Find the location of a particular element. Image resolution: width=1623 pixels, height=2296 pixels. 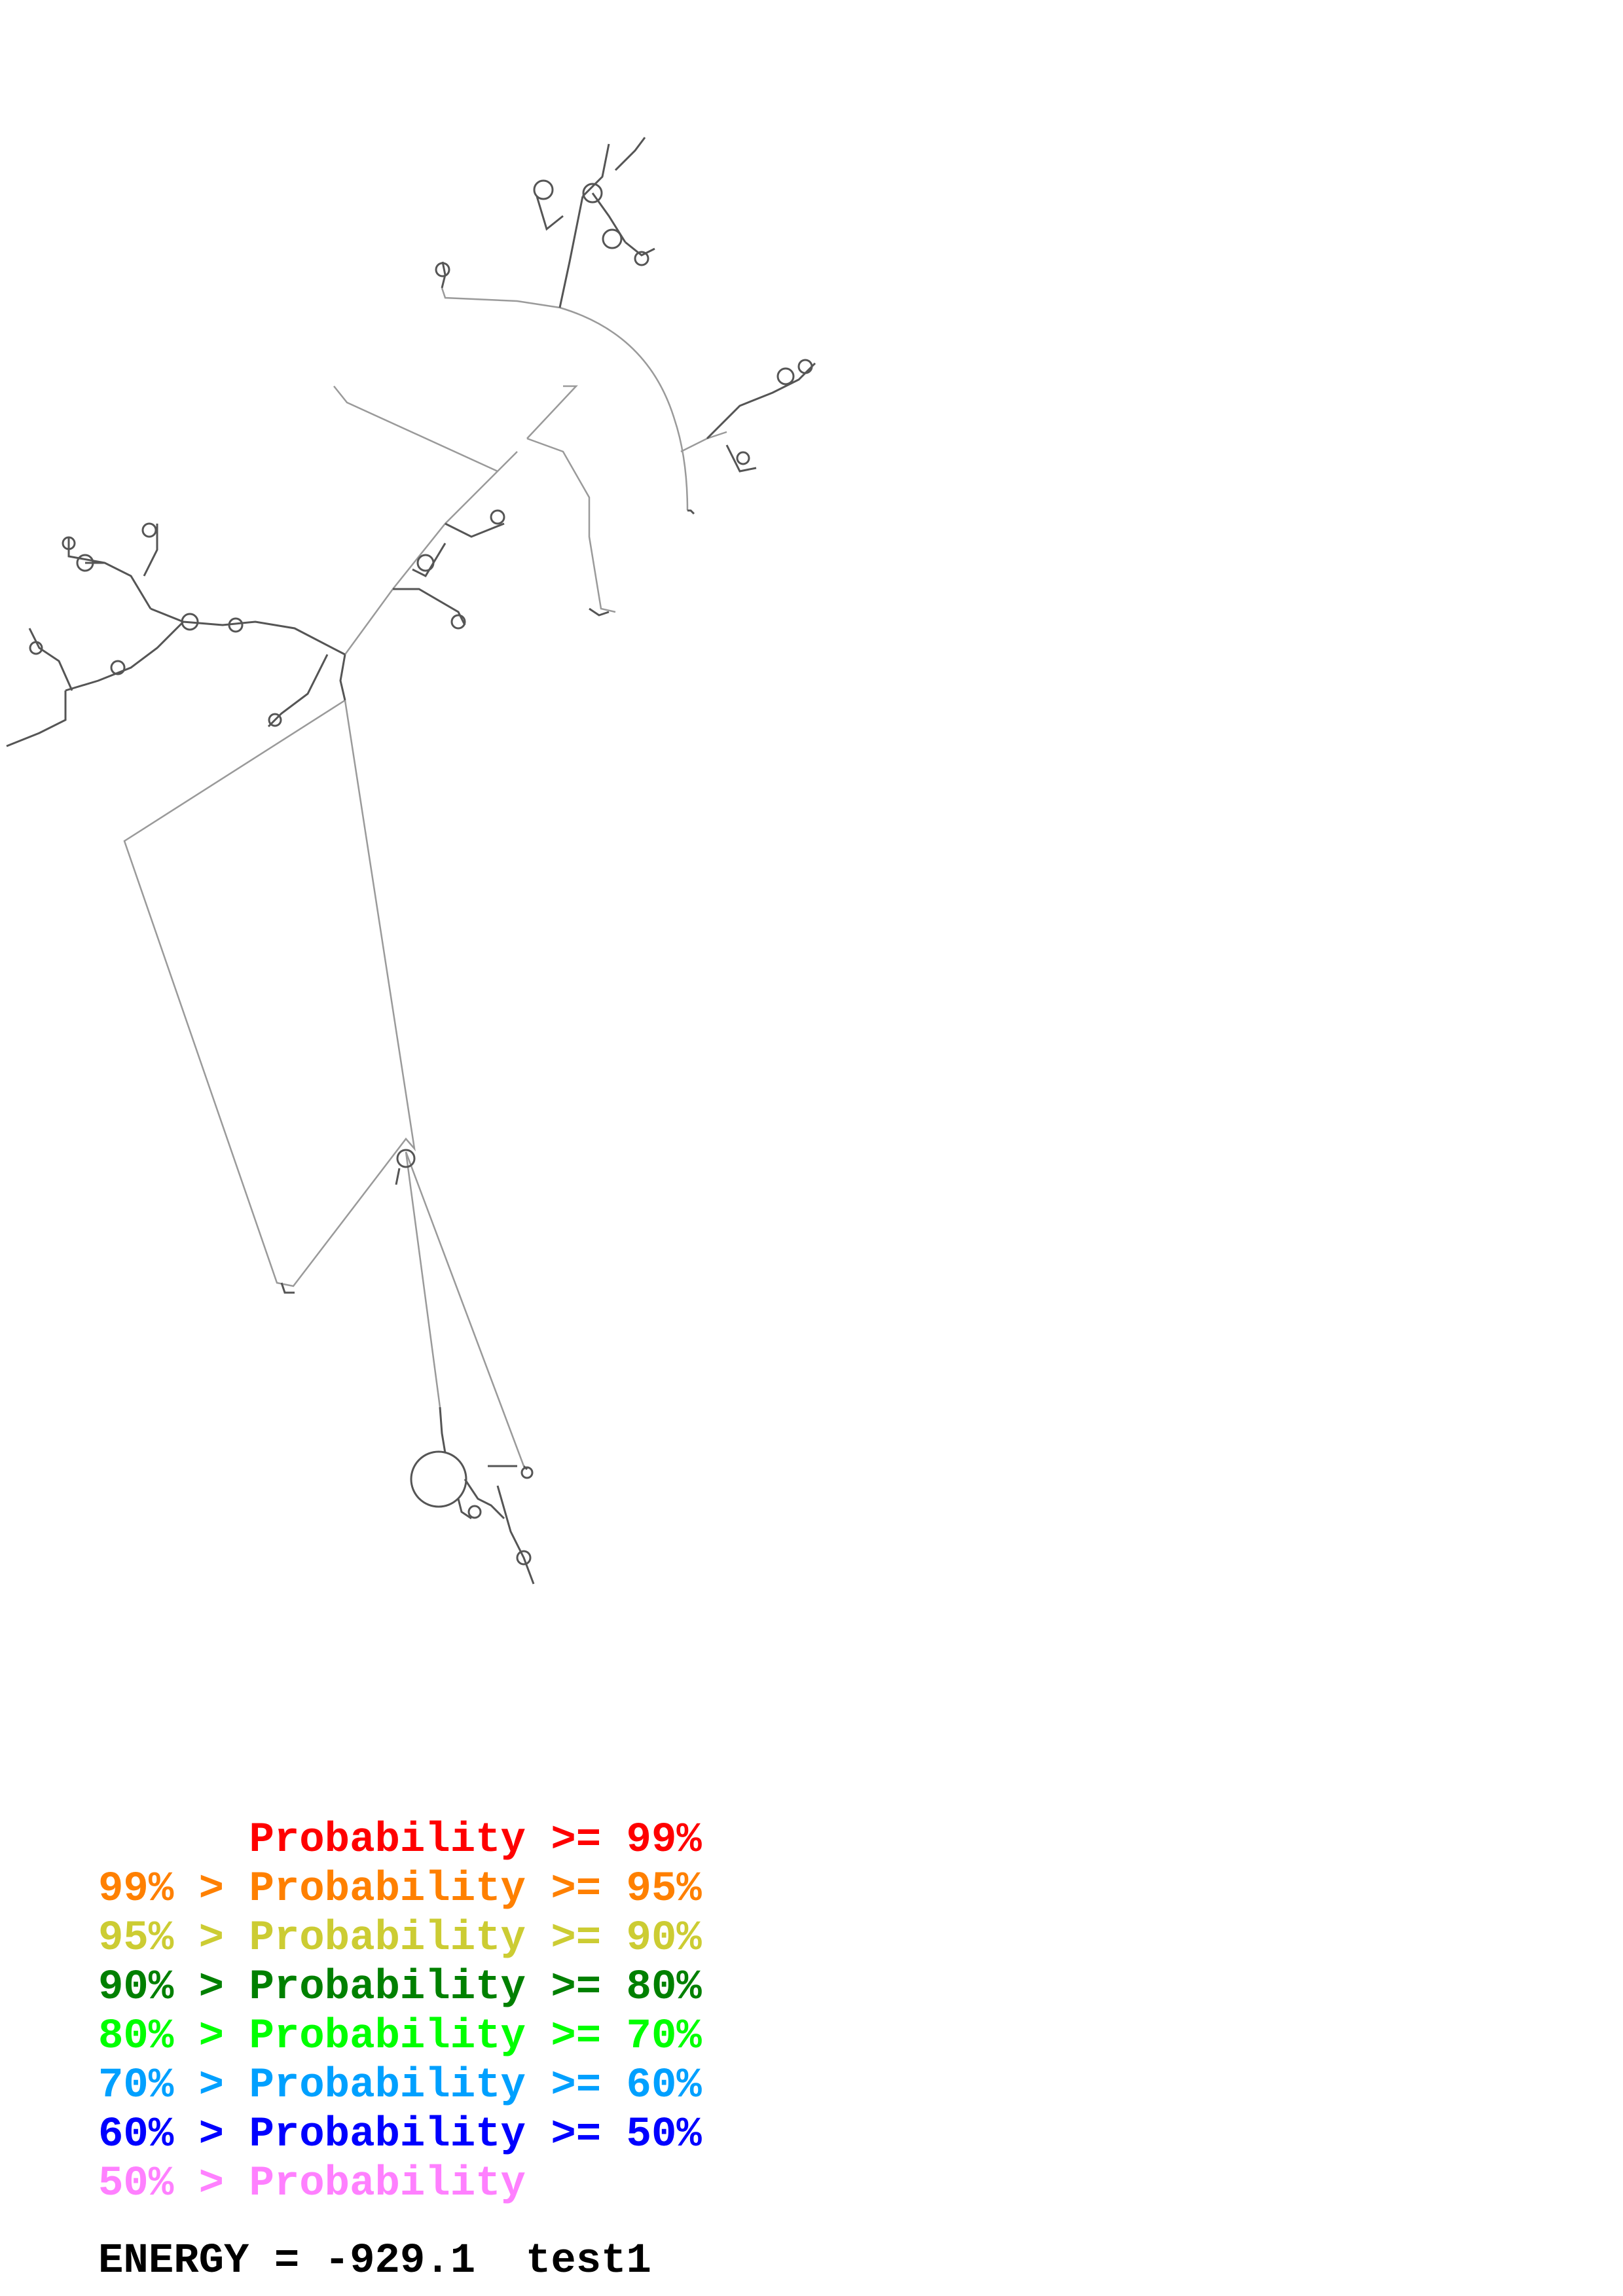

hairpin-upper-cluster is located at coordinates (545, 222).